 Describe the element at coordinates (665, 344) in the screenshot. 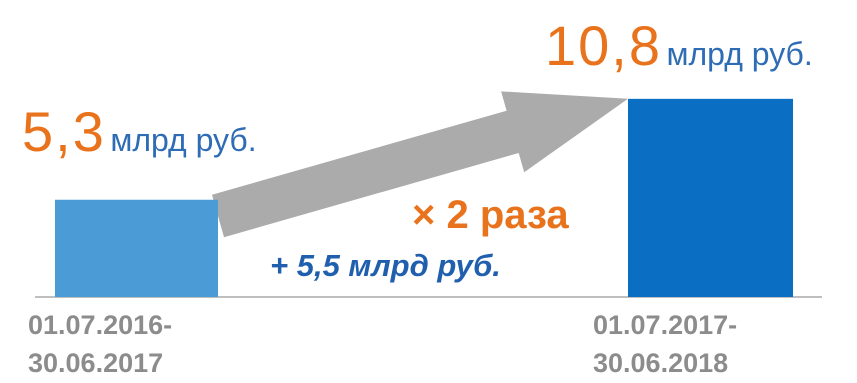

I see `category-label-2: 01.07.2017- 30.06.2018` at that location.